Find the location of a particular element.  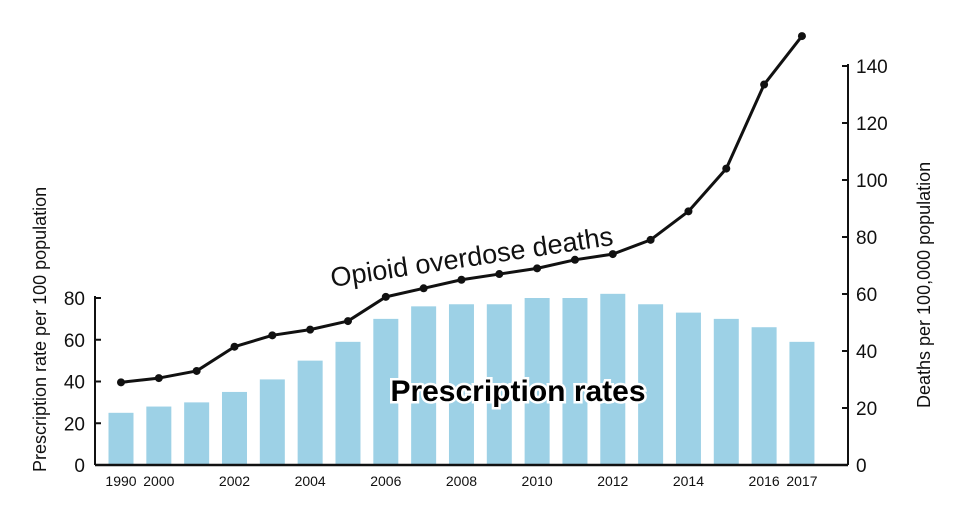

bar-2006 is located at coordinates (386, 391).